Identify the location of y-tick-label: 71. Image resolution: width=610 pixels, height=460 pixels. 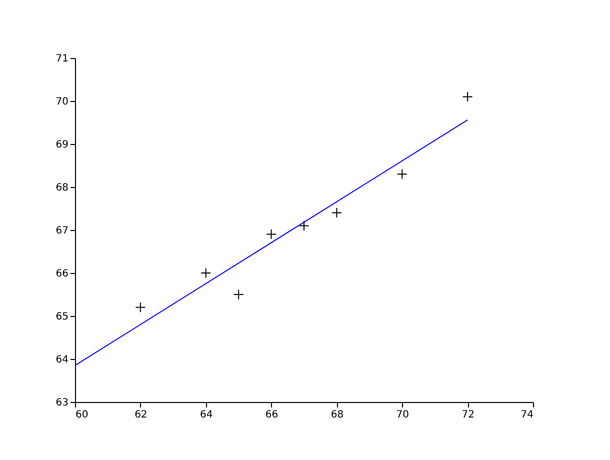
(62, 59).